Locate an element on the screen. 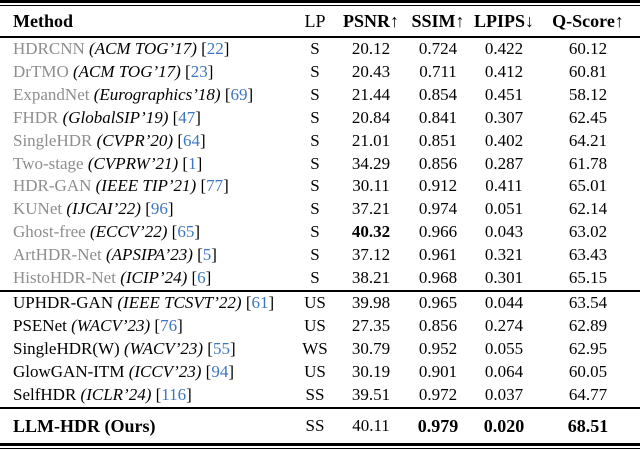 This screenshot has height=449, width=640. citation-number: 22 is located at coordinates (215, 48).